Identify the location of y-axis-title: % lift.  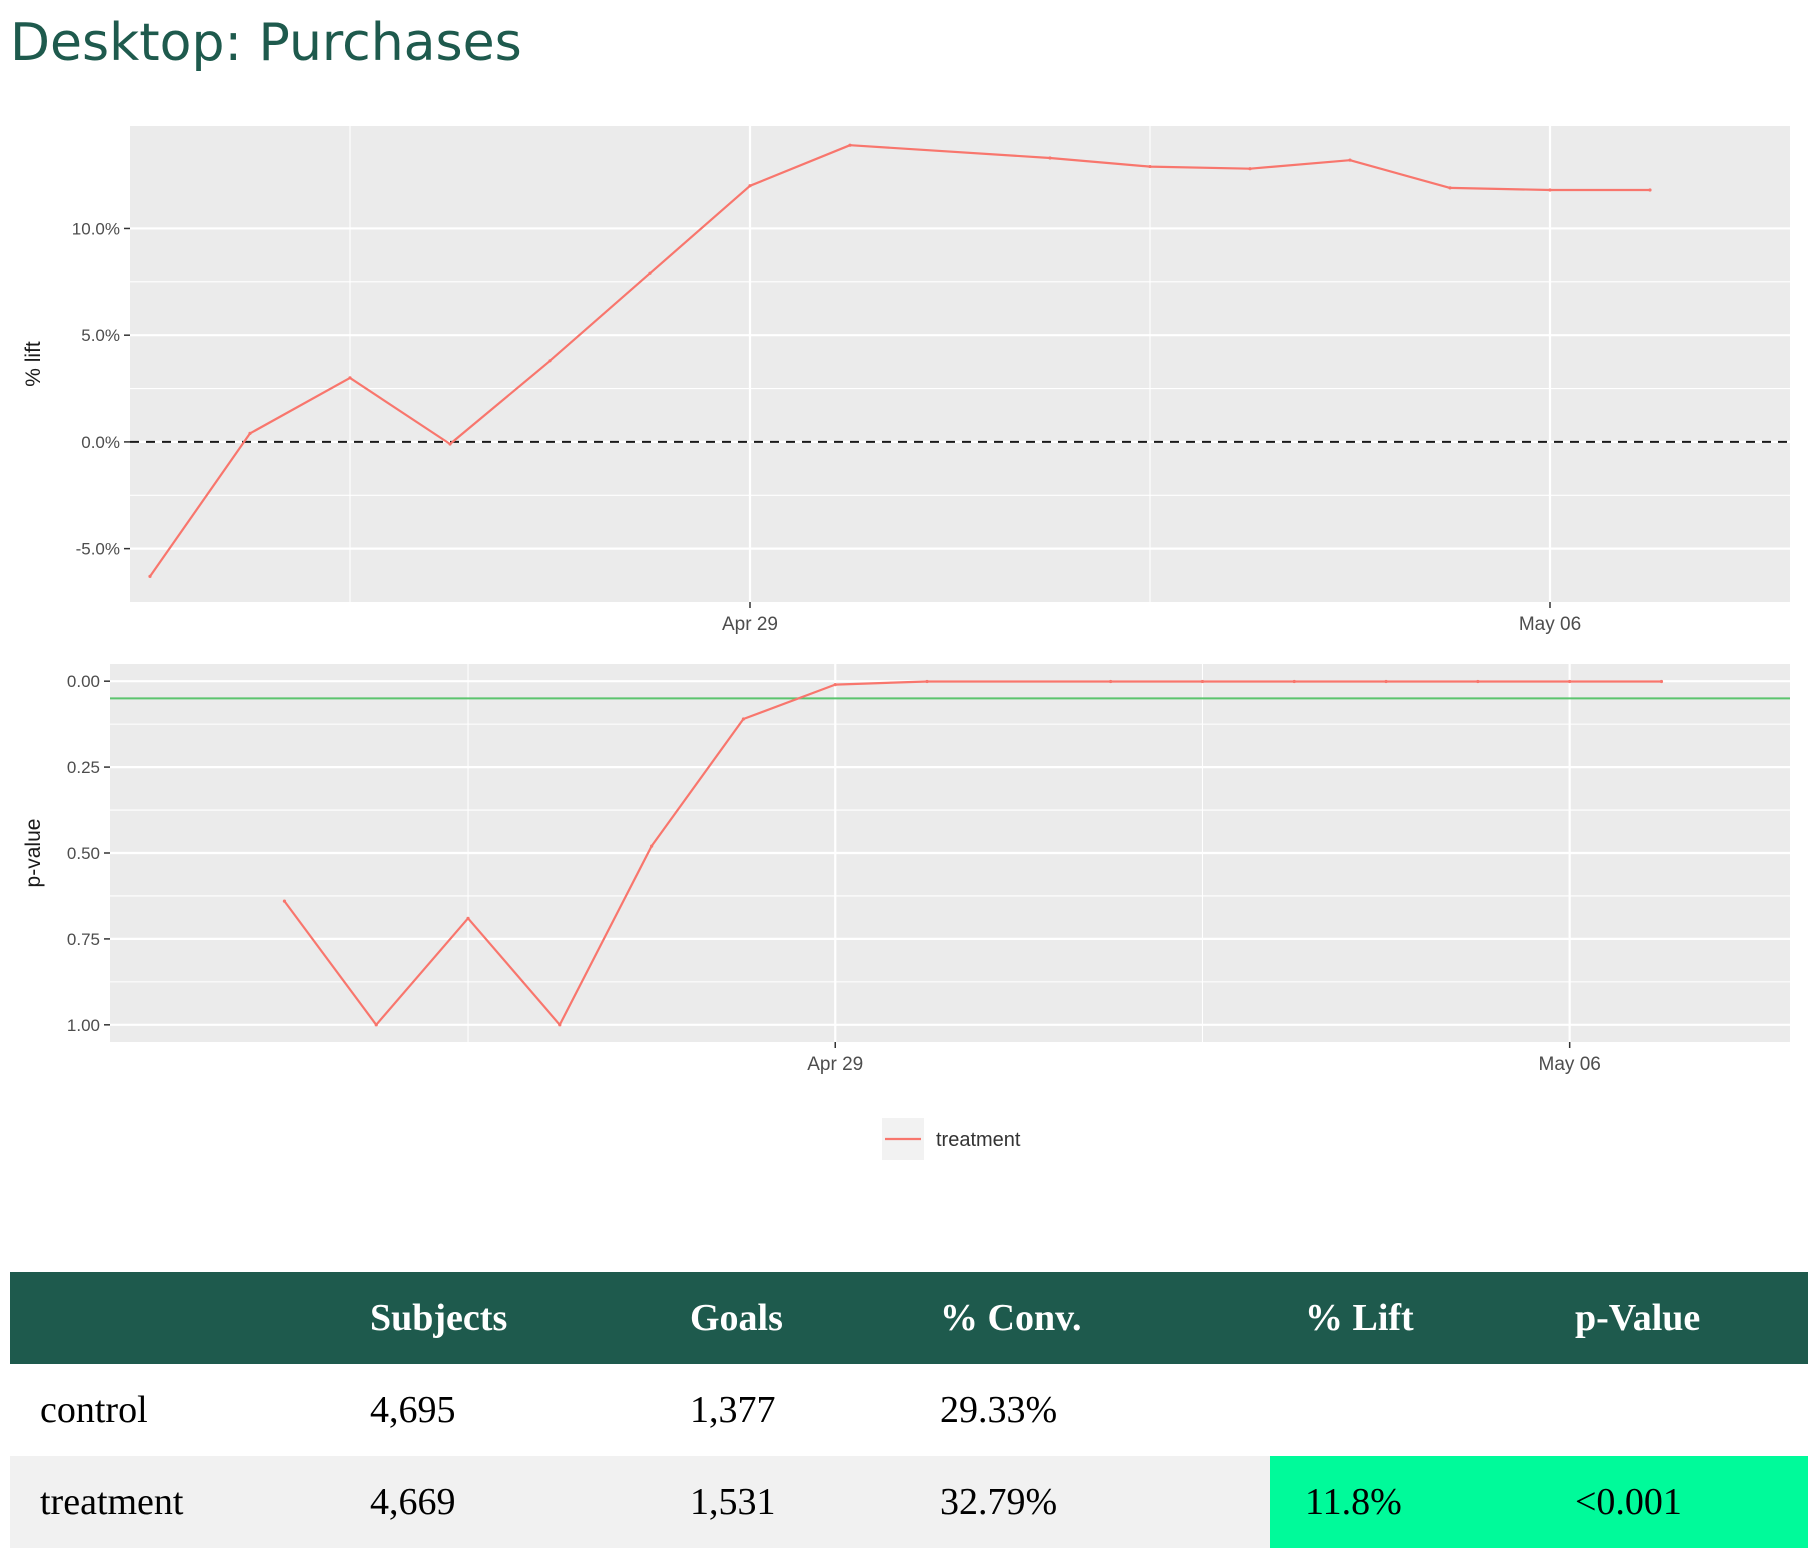
(33, 364).